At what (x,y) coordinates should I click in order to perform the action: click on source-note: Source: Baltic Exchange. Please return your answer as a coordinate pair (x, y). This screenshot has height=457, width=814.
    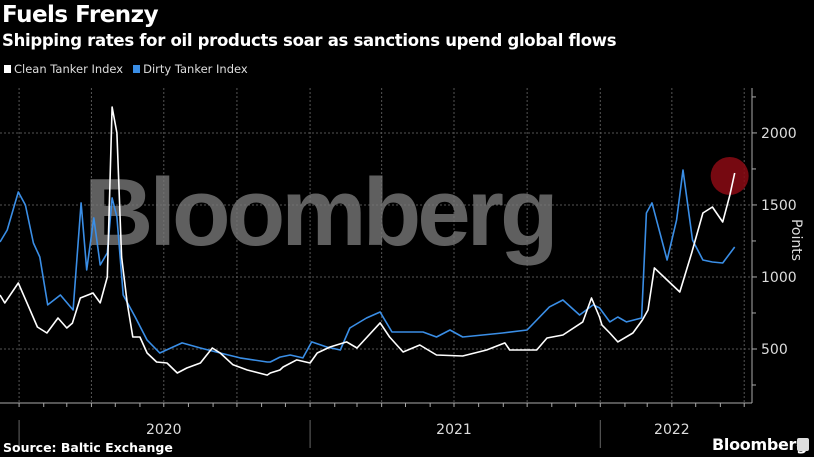
    Looking at the image, I should click on (88, 447).